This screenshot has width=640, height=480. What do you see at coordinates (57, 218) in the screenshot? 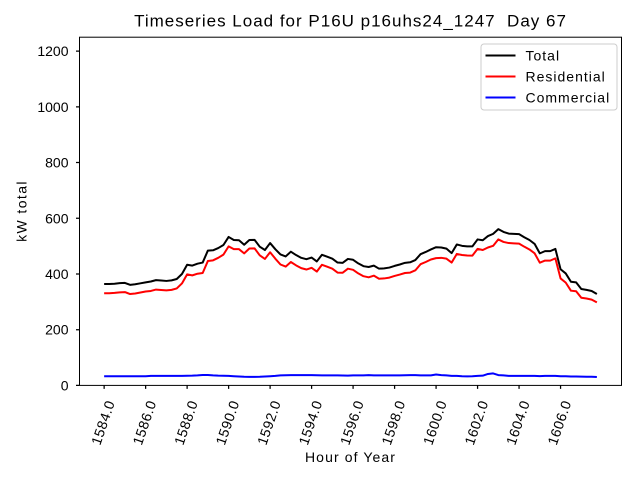
I see `svg-text: 600` at bounding box center [57, 218].